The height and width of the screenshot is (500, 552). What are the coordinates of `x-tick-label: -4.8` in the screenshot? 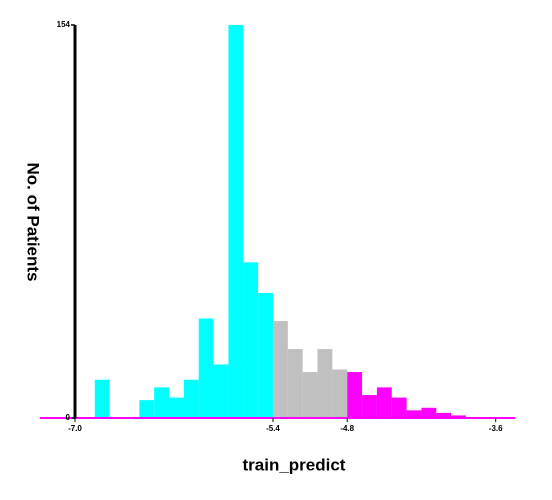 It's located at (347, 428).